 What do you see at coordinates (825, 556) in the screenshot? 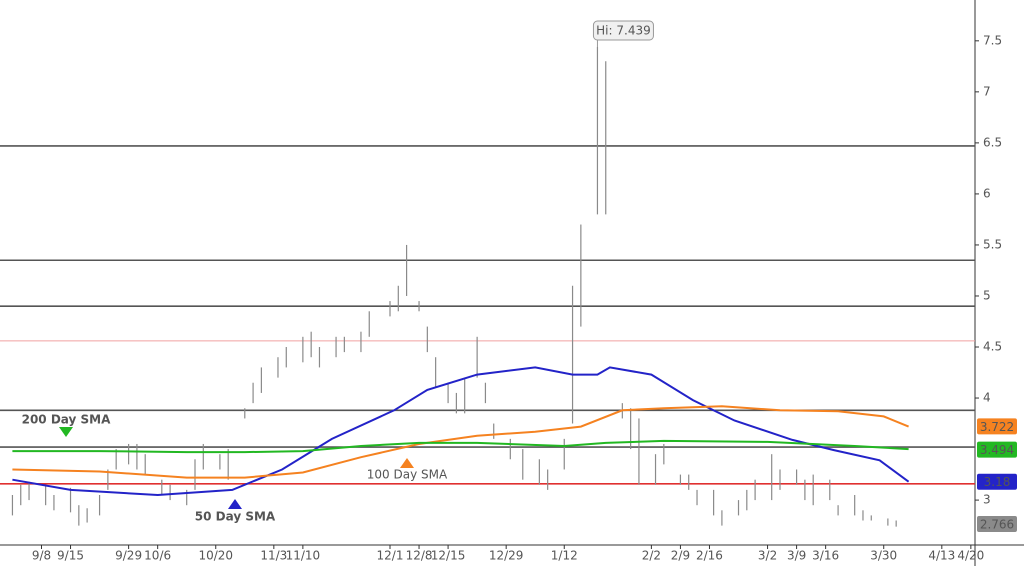
I see `x-tick-label: 3/16` at bounding box center [825, 556].